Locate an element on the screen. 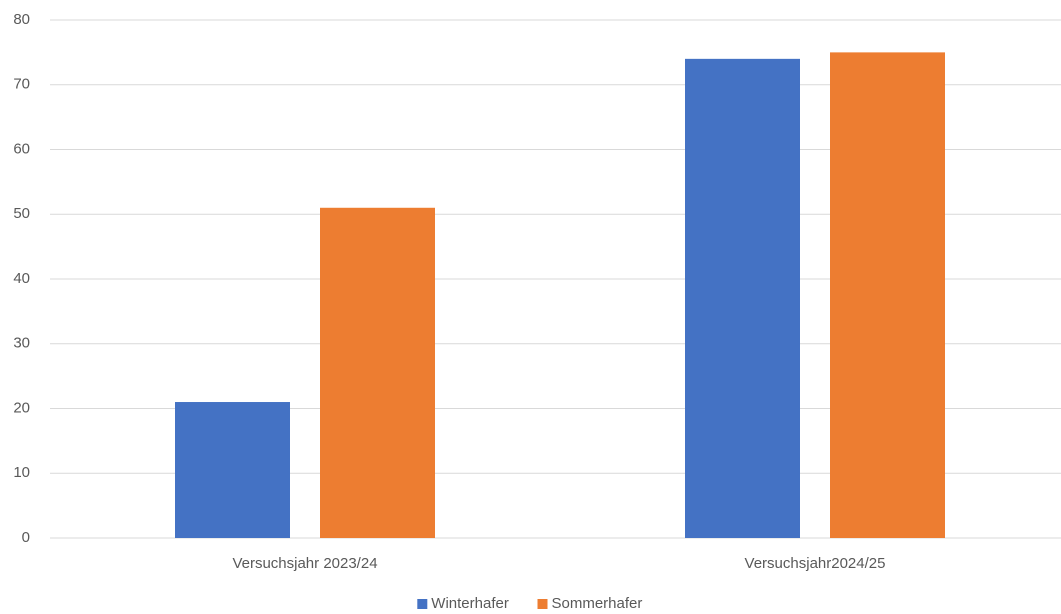 The width and height of the screenshot is (1061, 614). legend-label: Sommerhafer is located at coordinates (597, 603).